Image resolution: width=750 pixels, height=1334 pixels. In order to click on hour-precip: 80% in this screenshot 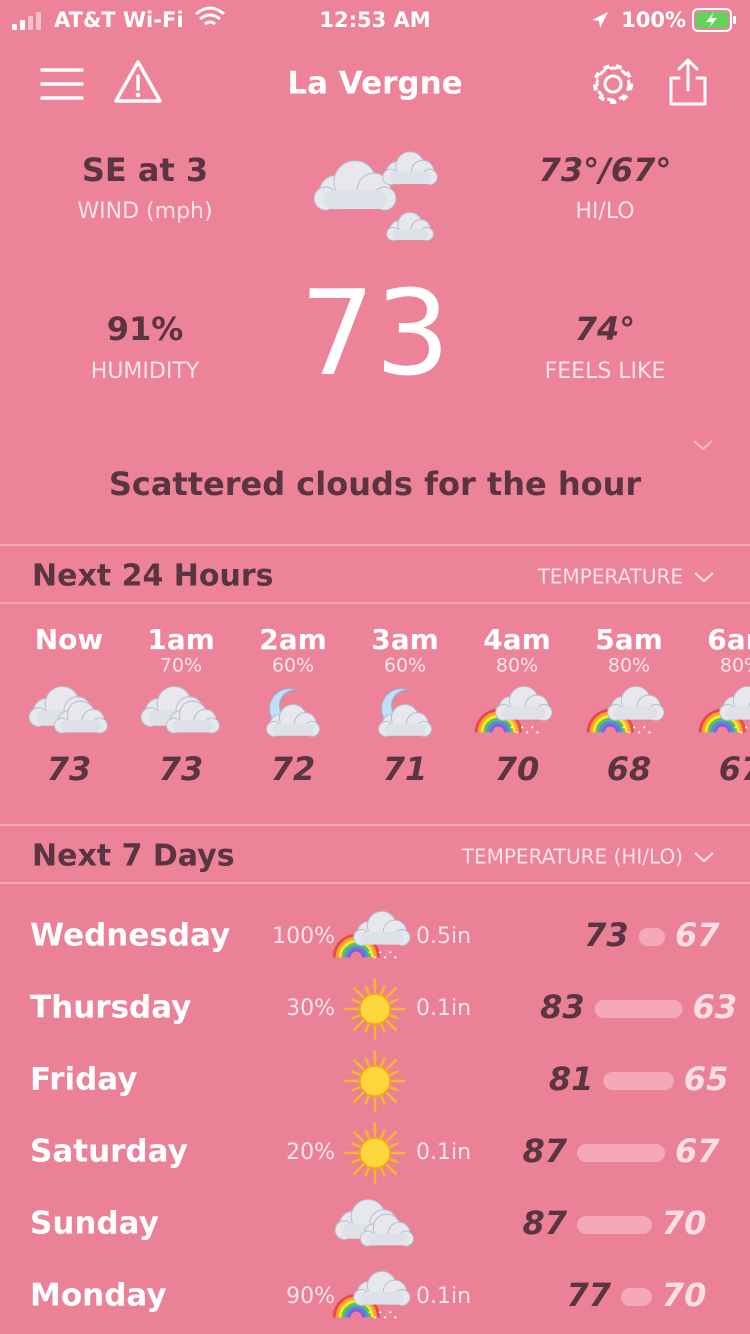, I will do `click(629, 666)`.